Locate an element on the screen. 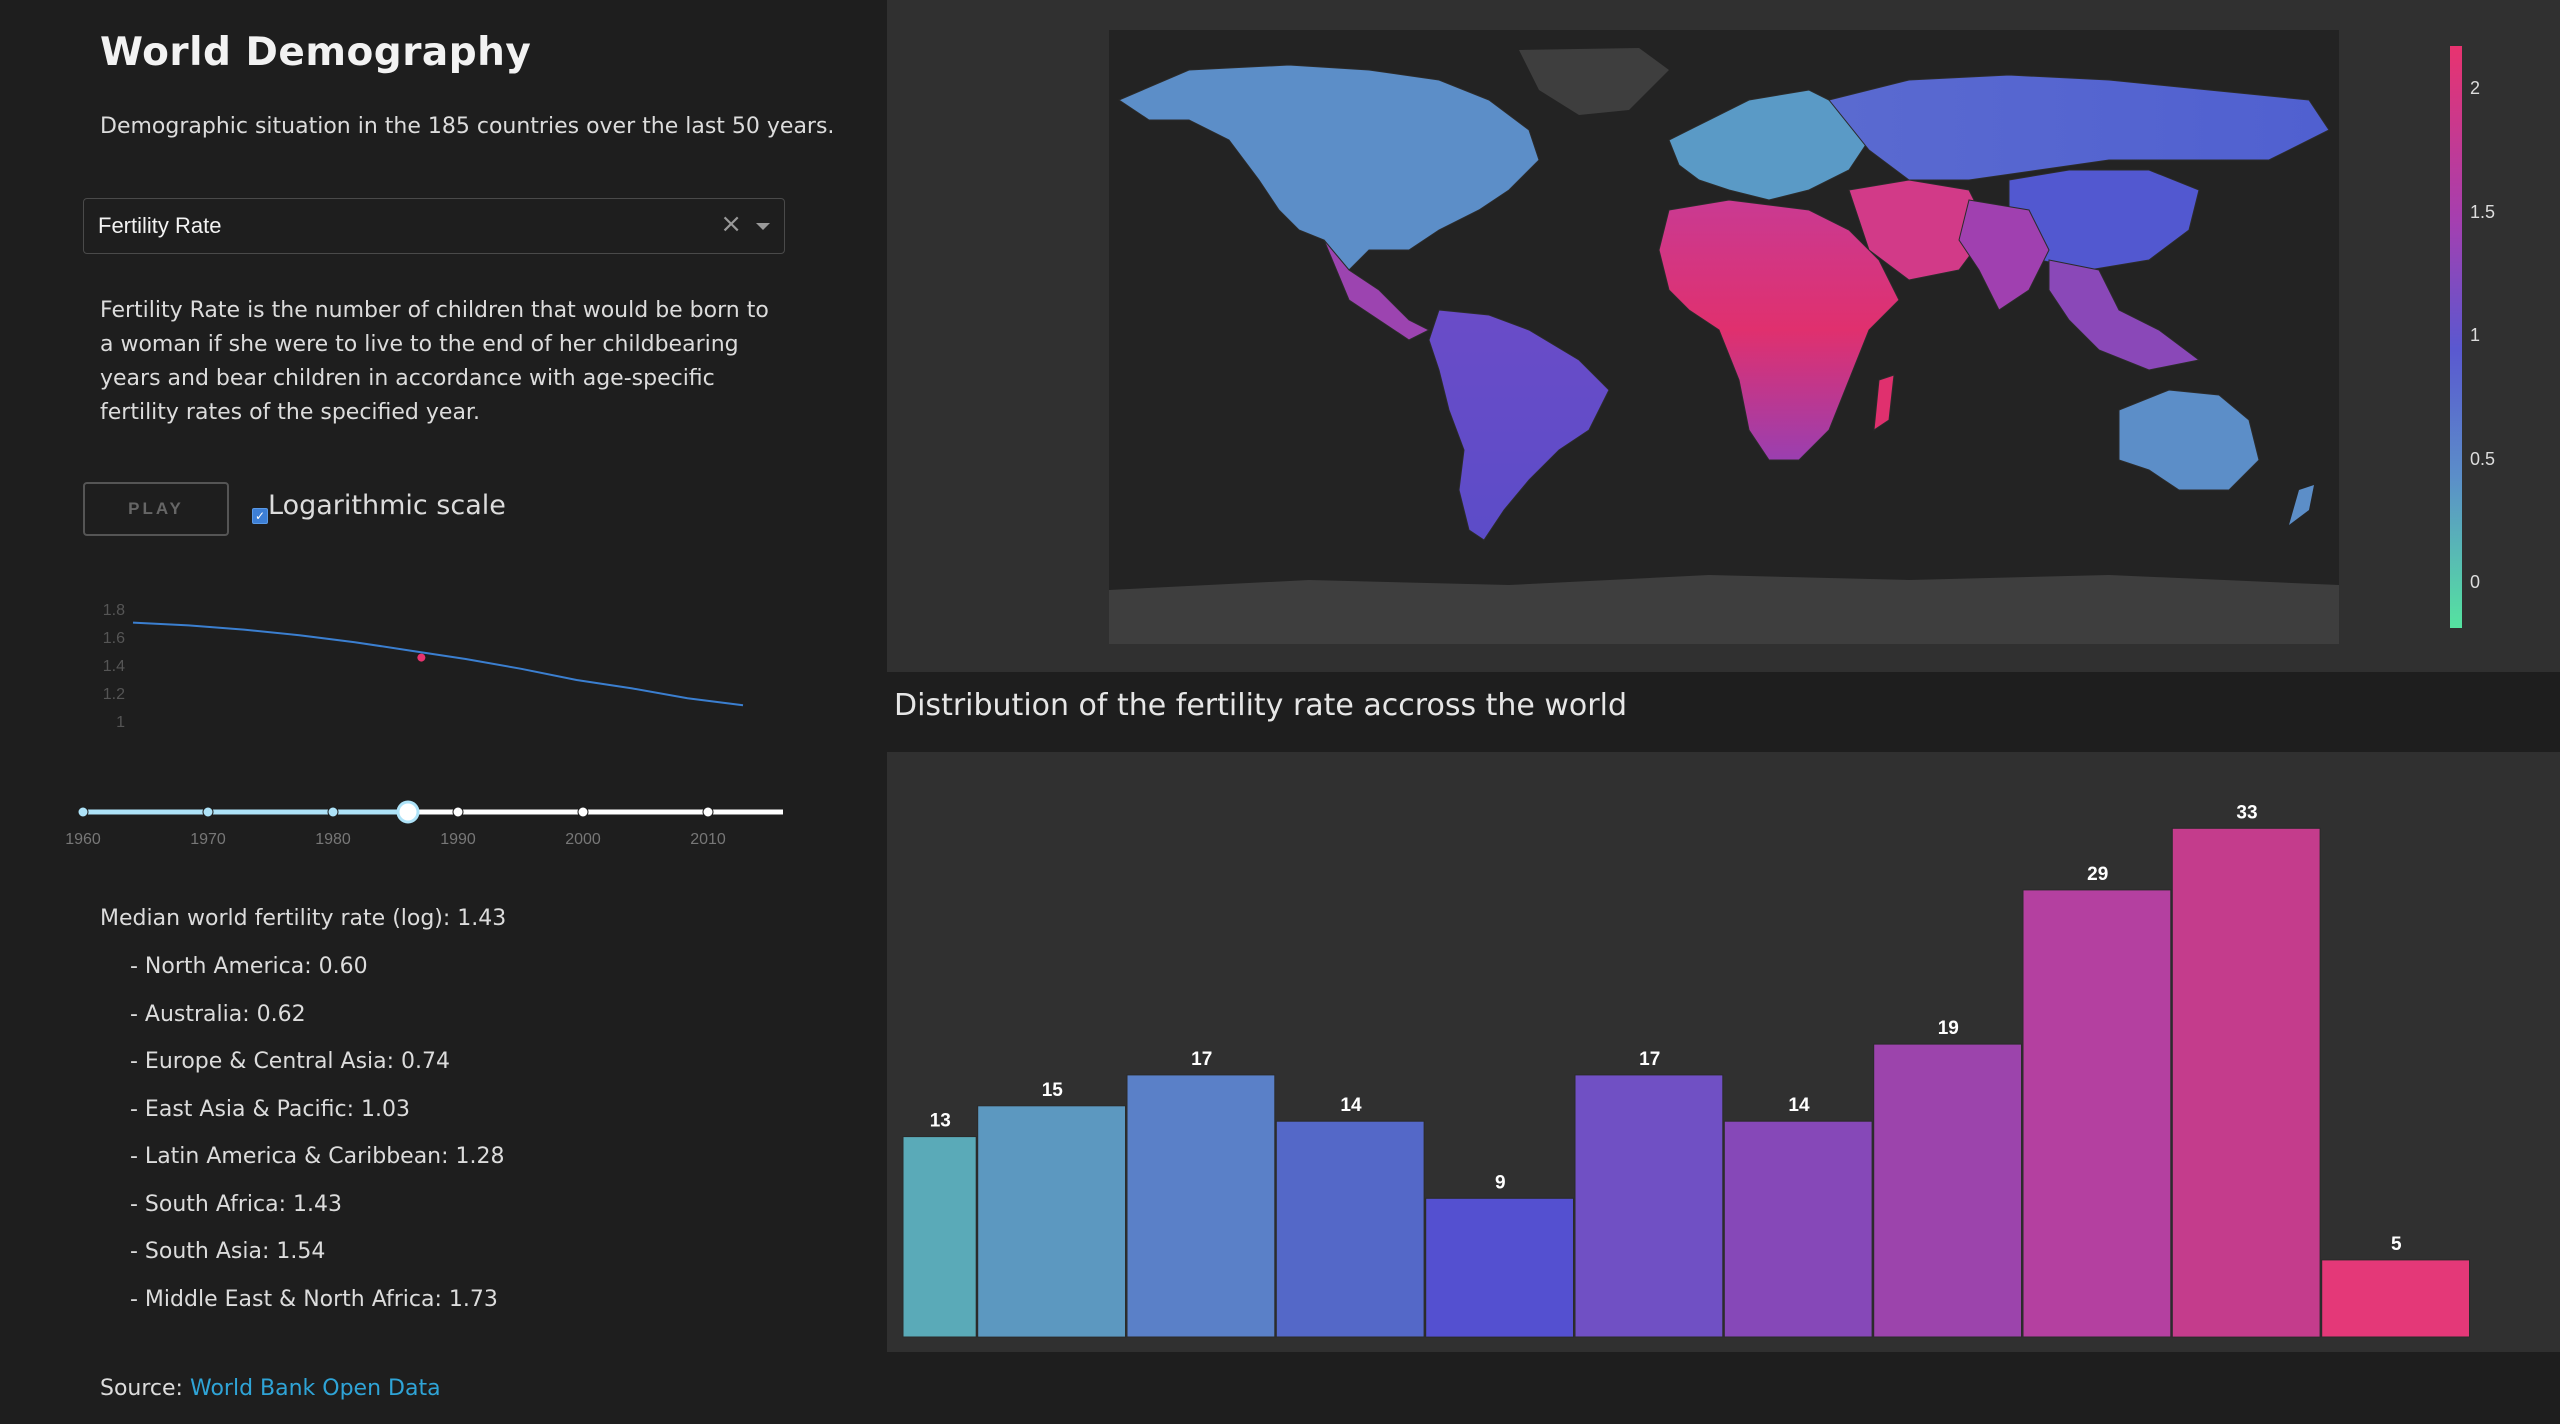 Image resolution: width=2560 pixels, height=1424 pixels. histogram-bar-label: 13 is located at coordinates (940, 1121).